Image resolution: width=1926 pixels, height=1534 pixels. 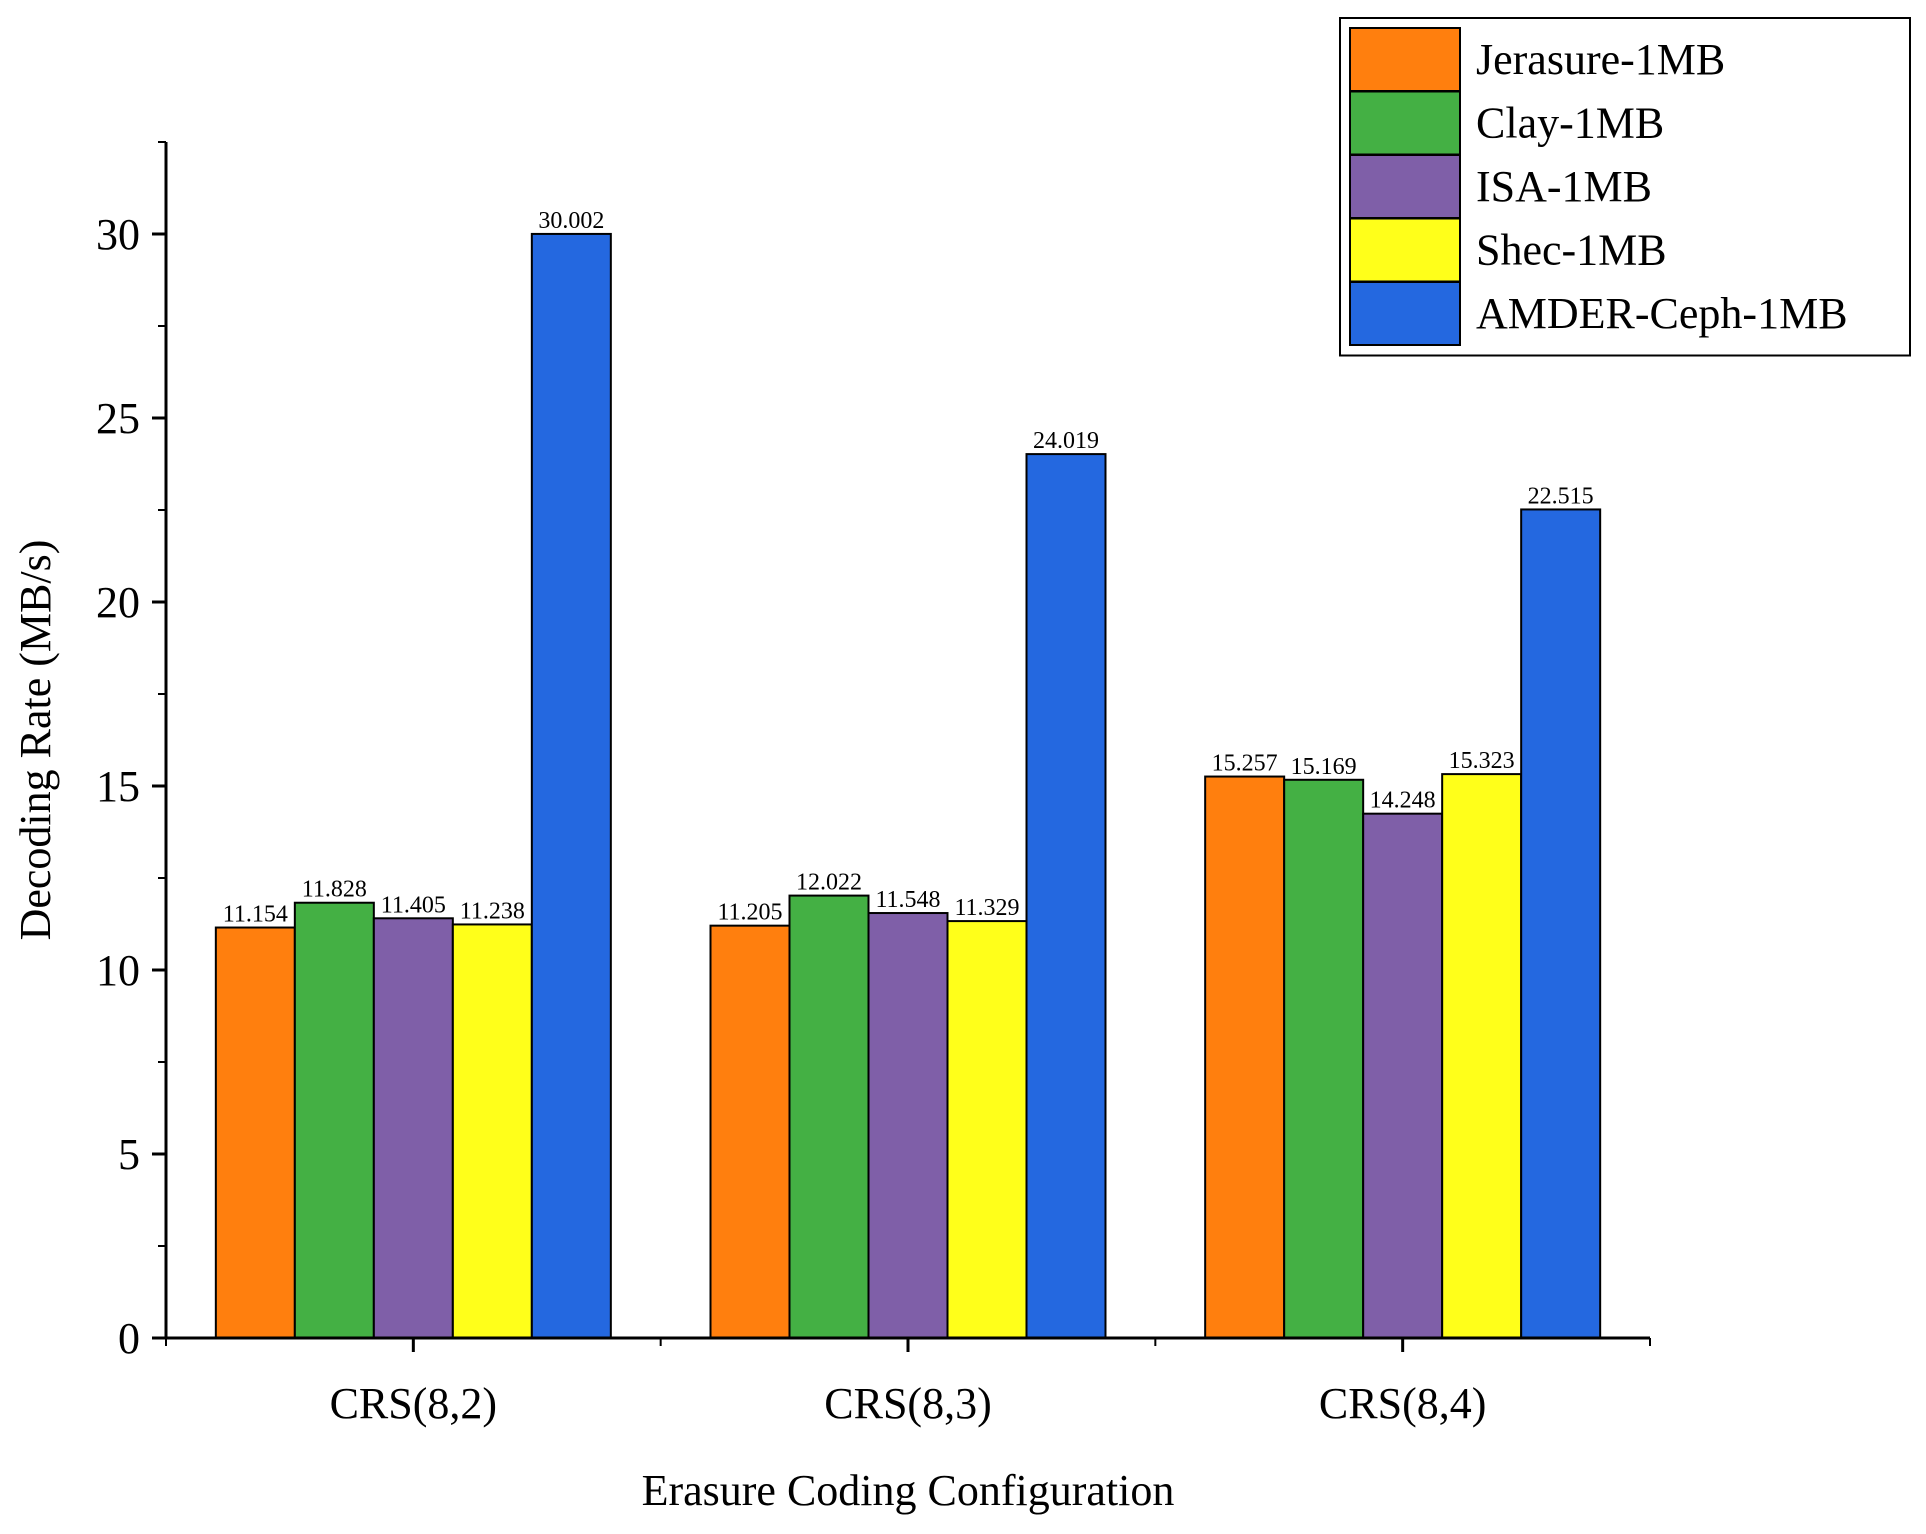 What do you see at coordinates (907, 1403) in the screenshot?
I see `x-tick-label: CRS(8,3)` at bounding box center [907, 1403].